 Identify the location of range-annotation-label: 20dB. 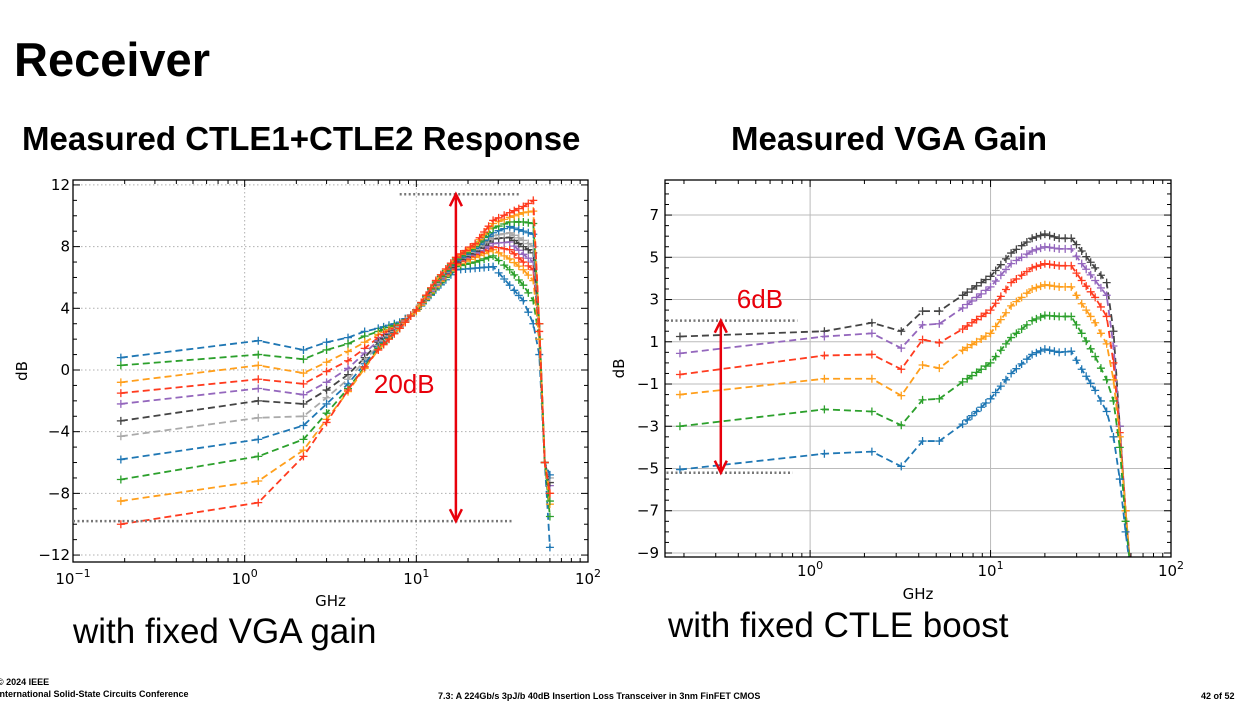
(404, 384).